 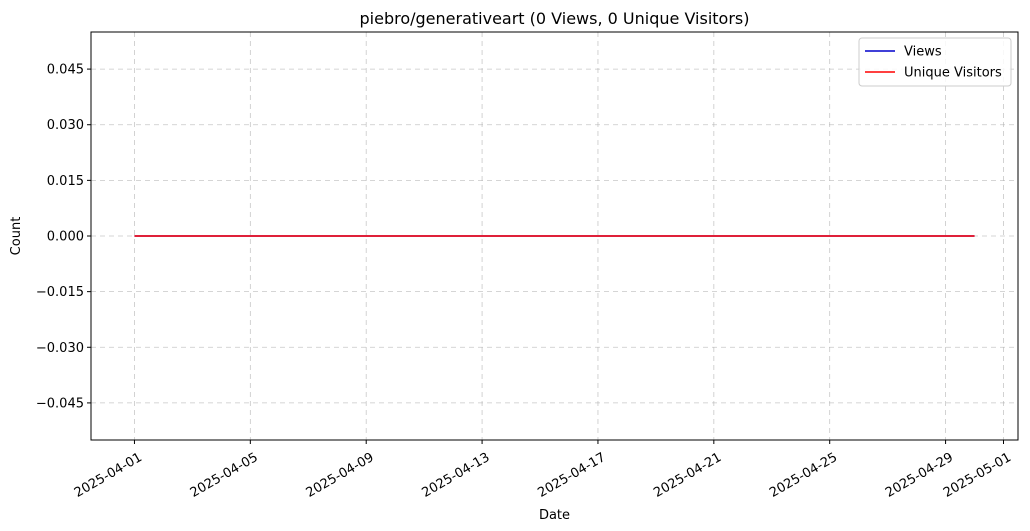 What do you see at coordinates (456, 475) in the screenshot?
I see `x-tick-label: 2025-04-13` at bounding box center [456, 475].